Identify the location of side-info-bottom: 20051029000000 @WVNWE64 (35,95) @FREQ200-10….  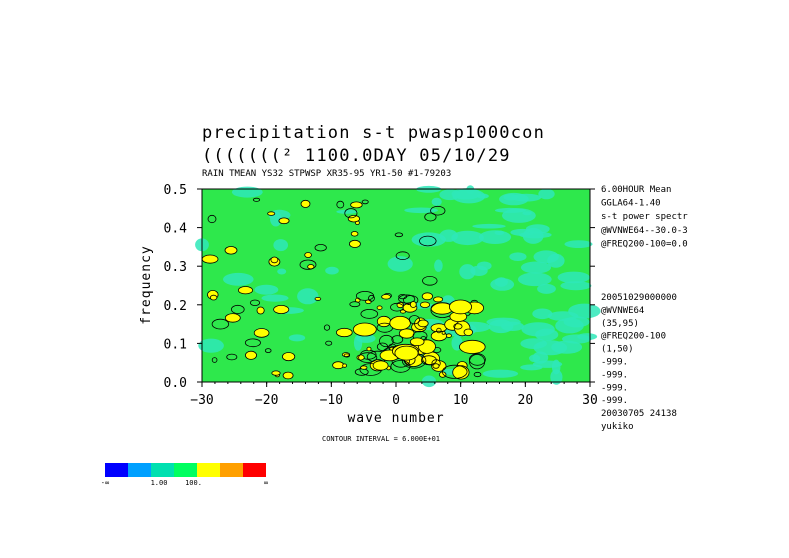
(639, 362).